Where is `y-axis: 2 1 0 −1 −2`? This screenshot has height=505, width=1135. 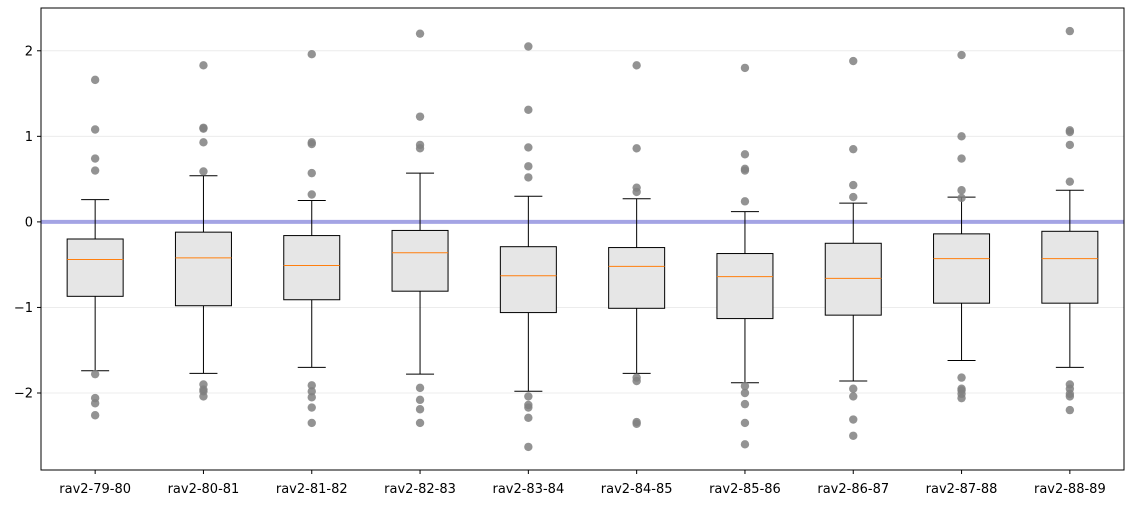
y-axis: 2 1 0 −1 −2 is located at coordinates (27, 223).